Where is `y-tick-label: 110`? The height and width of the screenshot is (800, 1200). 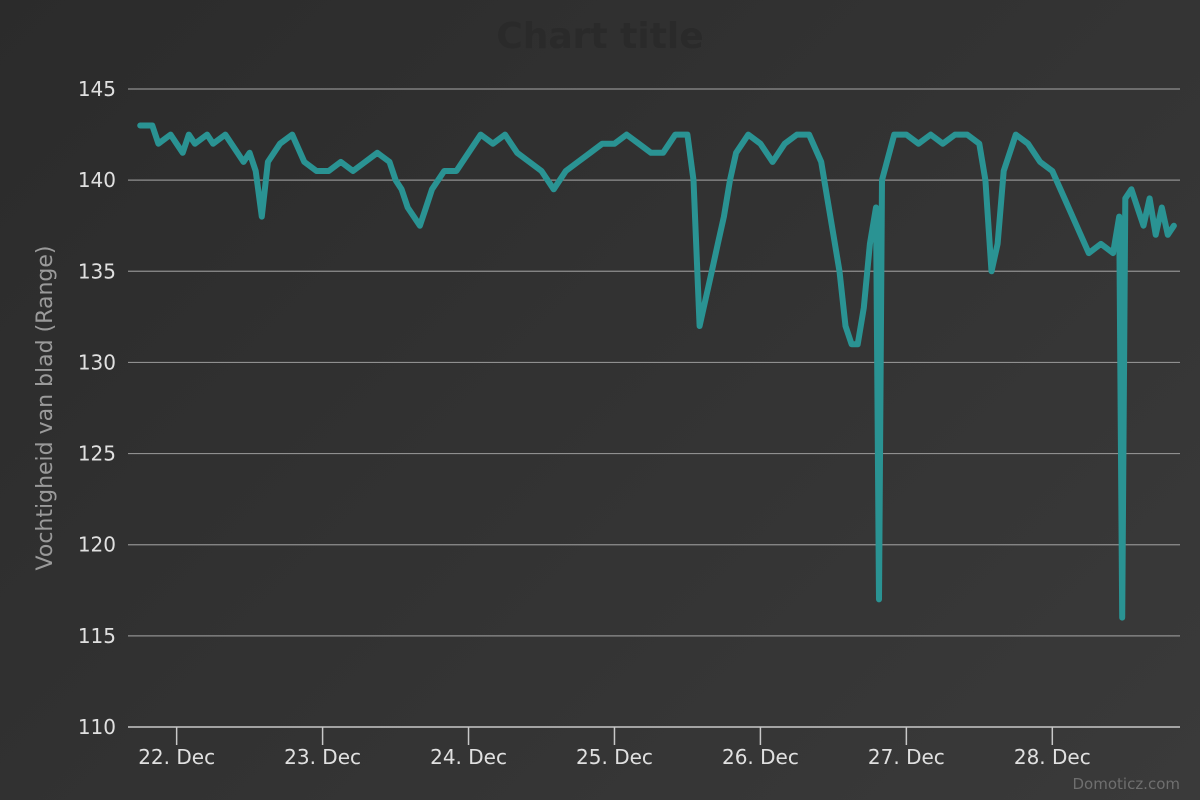
y-tick-label: 110 is located at coordinates (97, 727).